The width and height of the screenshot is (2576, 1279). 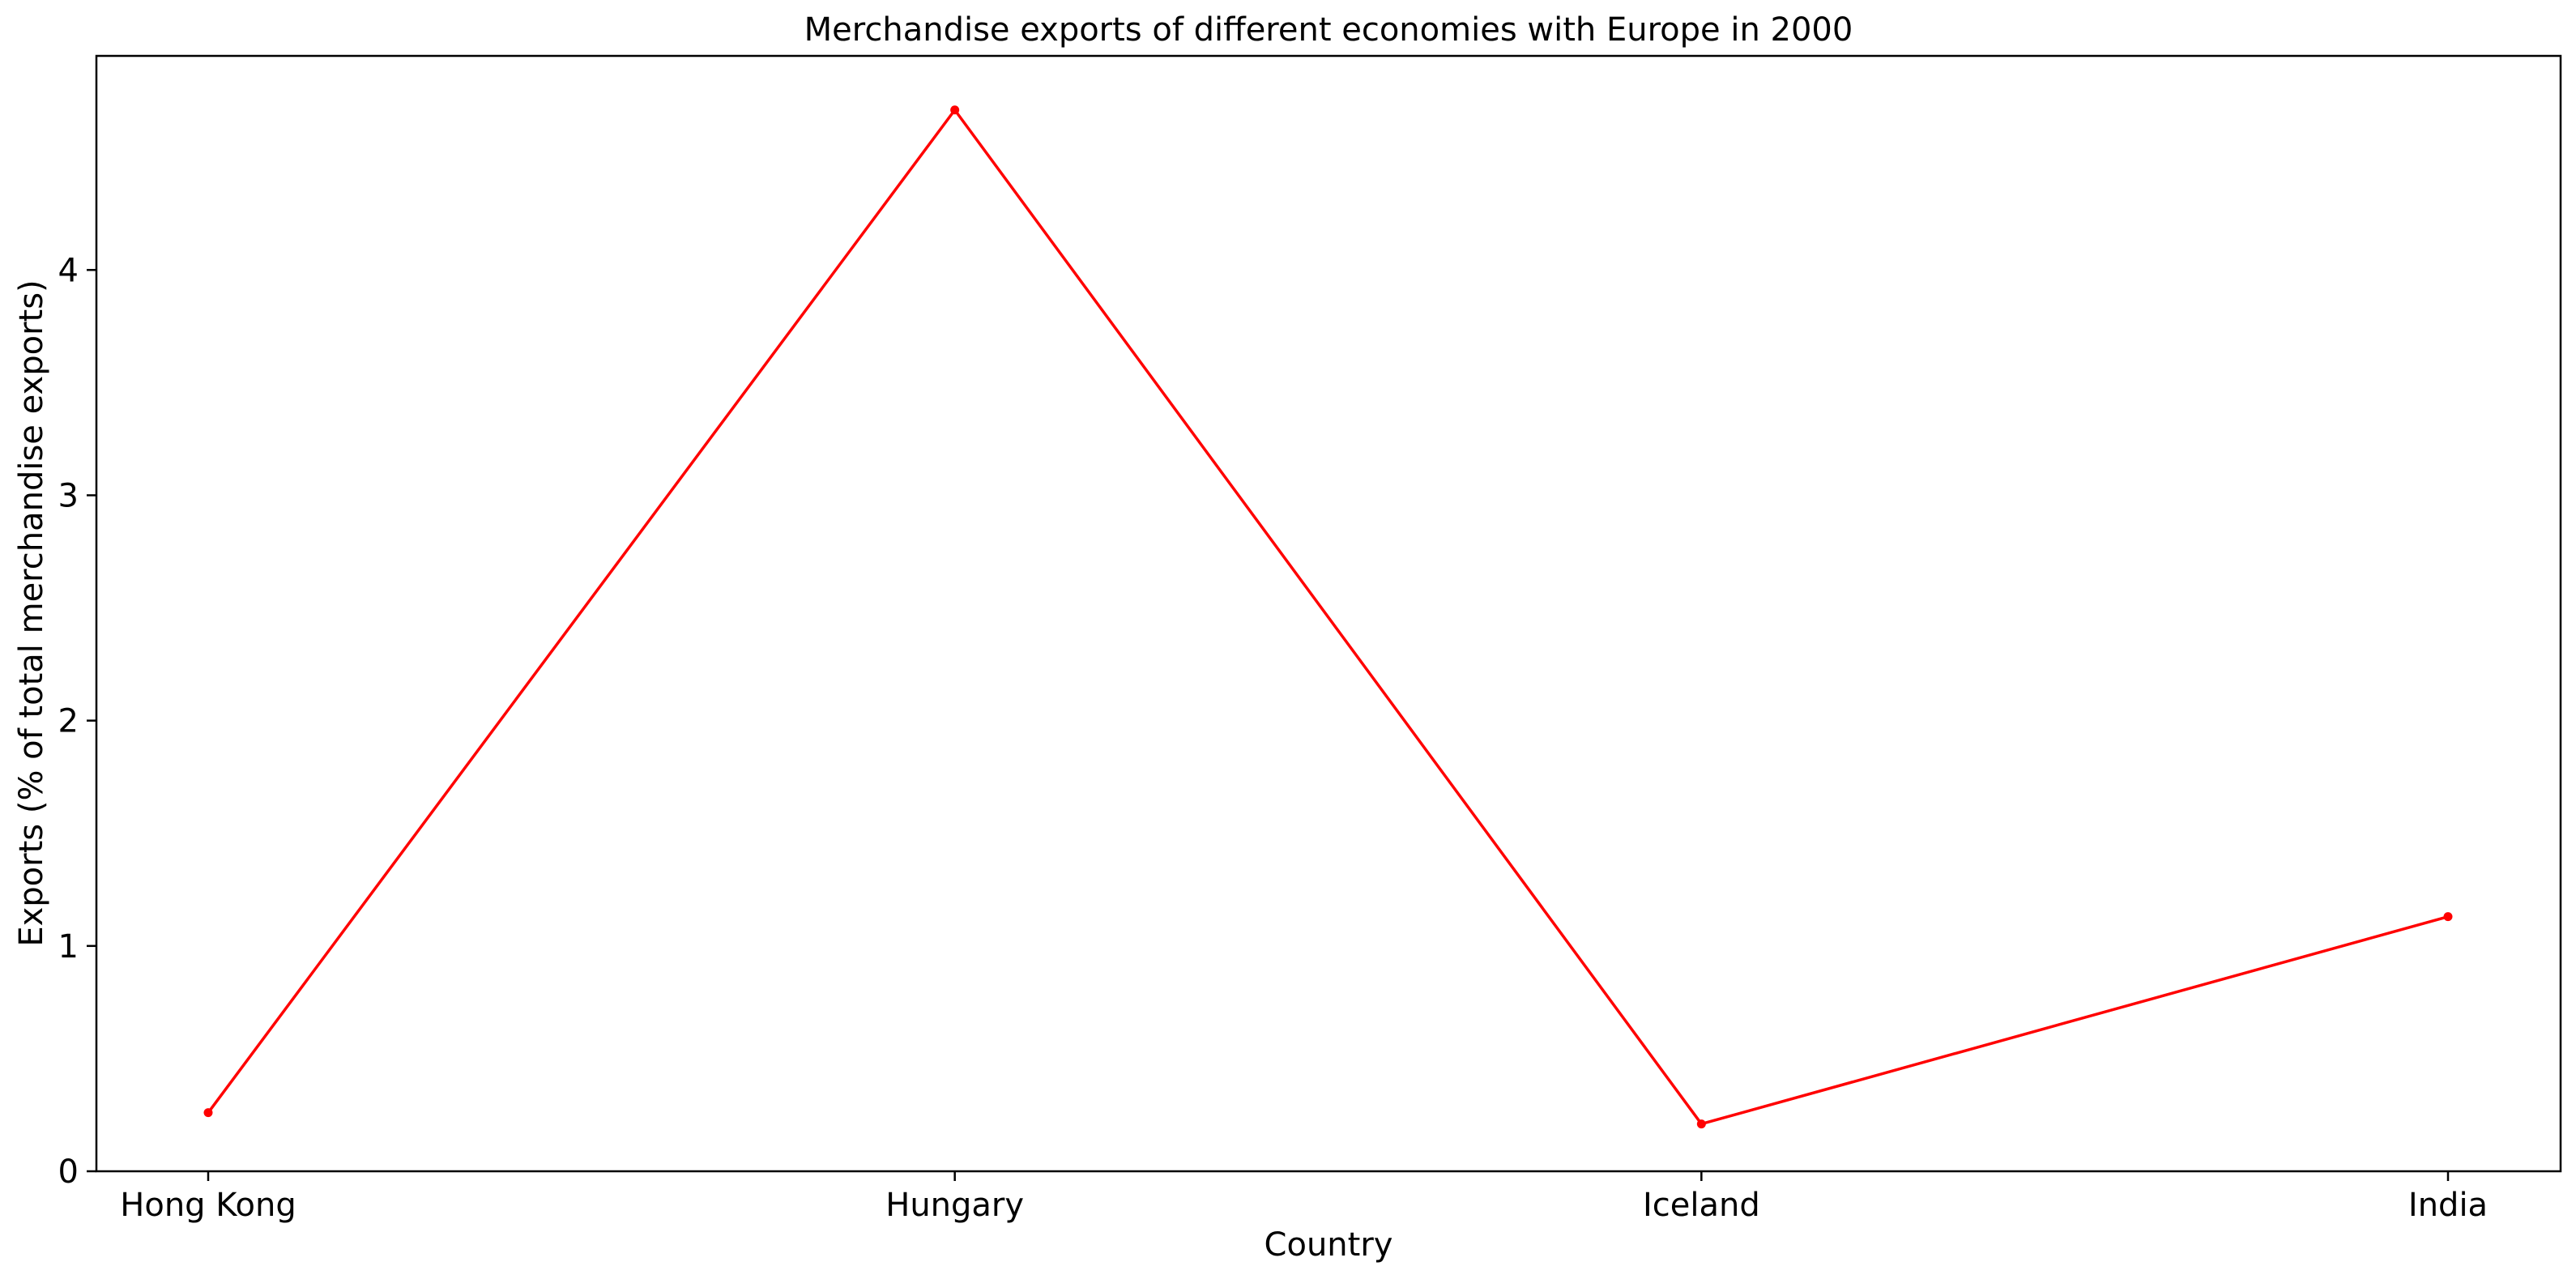 I want to click on x-axis-label: Country, so click(x=1329, y=1245).